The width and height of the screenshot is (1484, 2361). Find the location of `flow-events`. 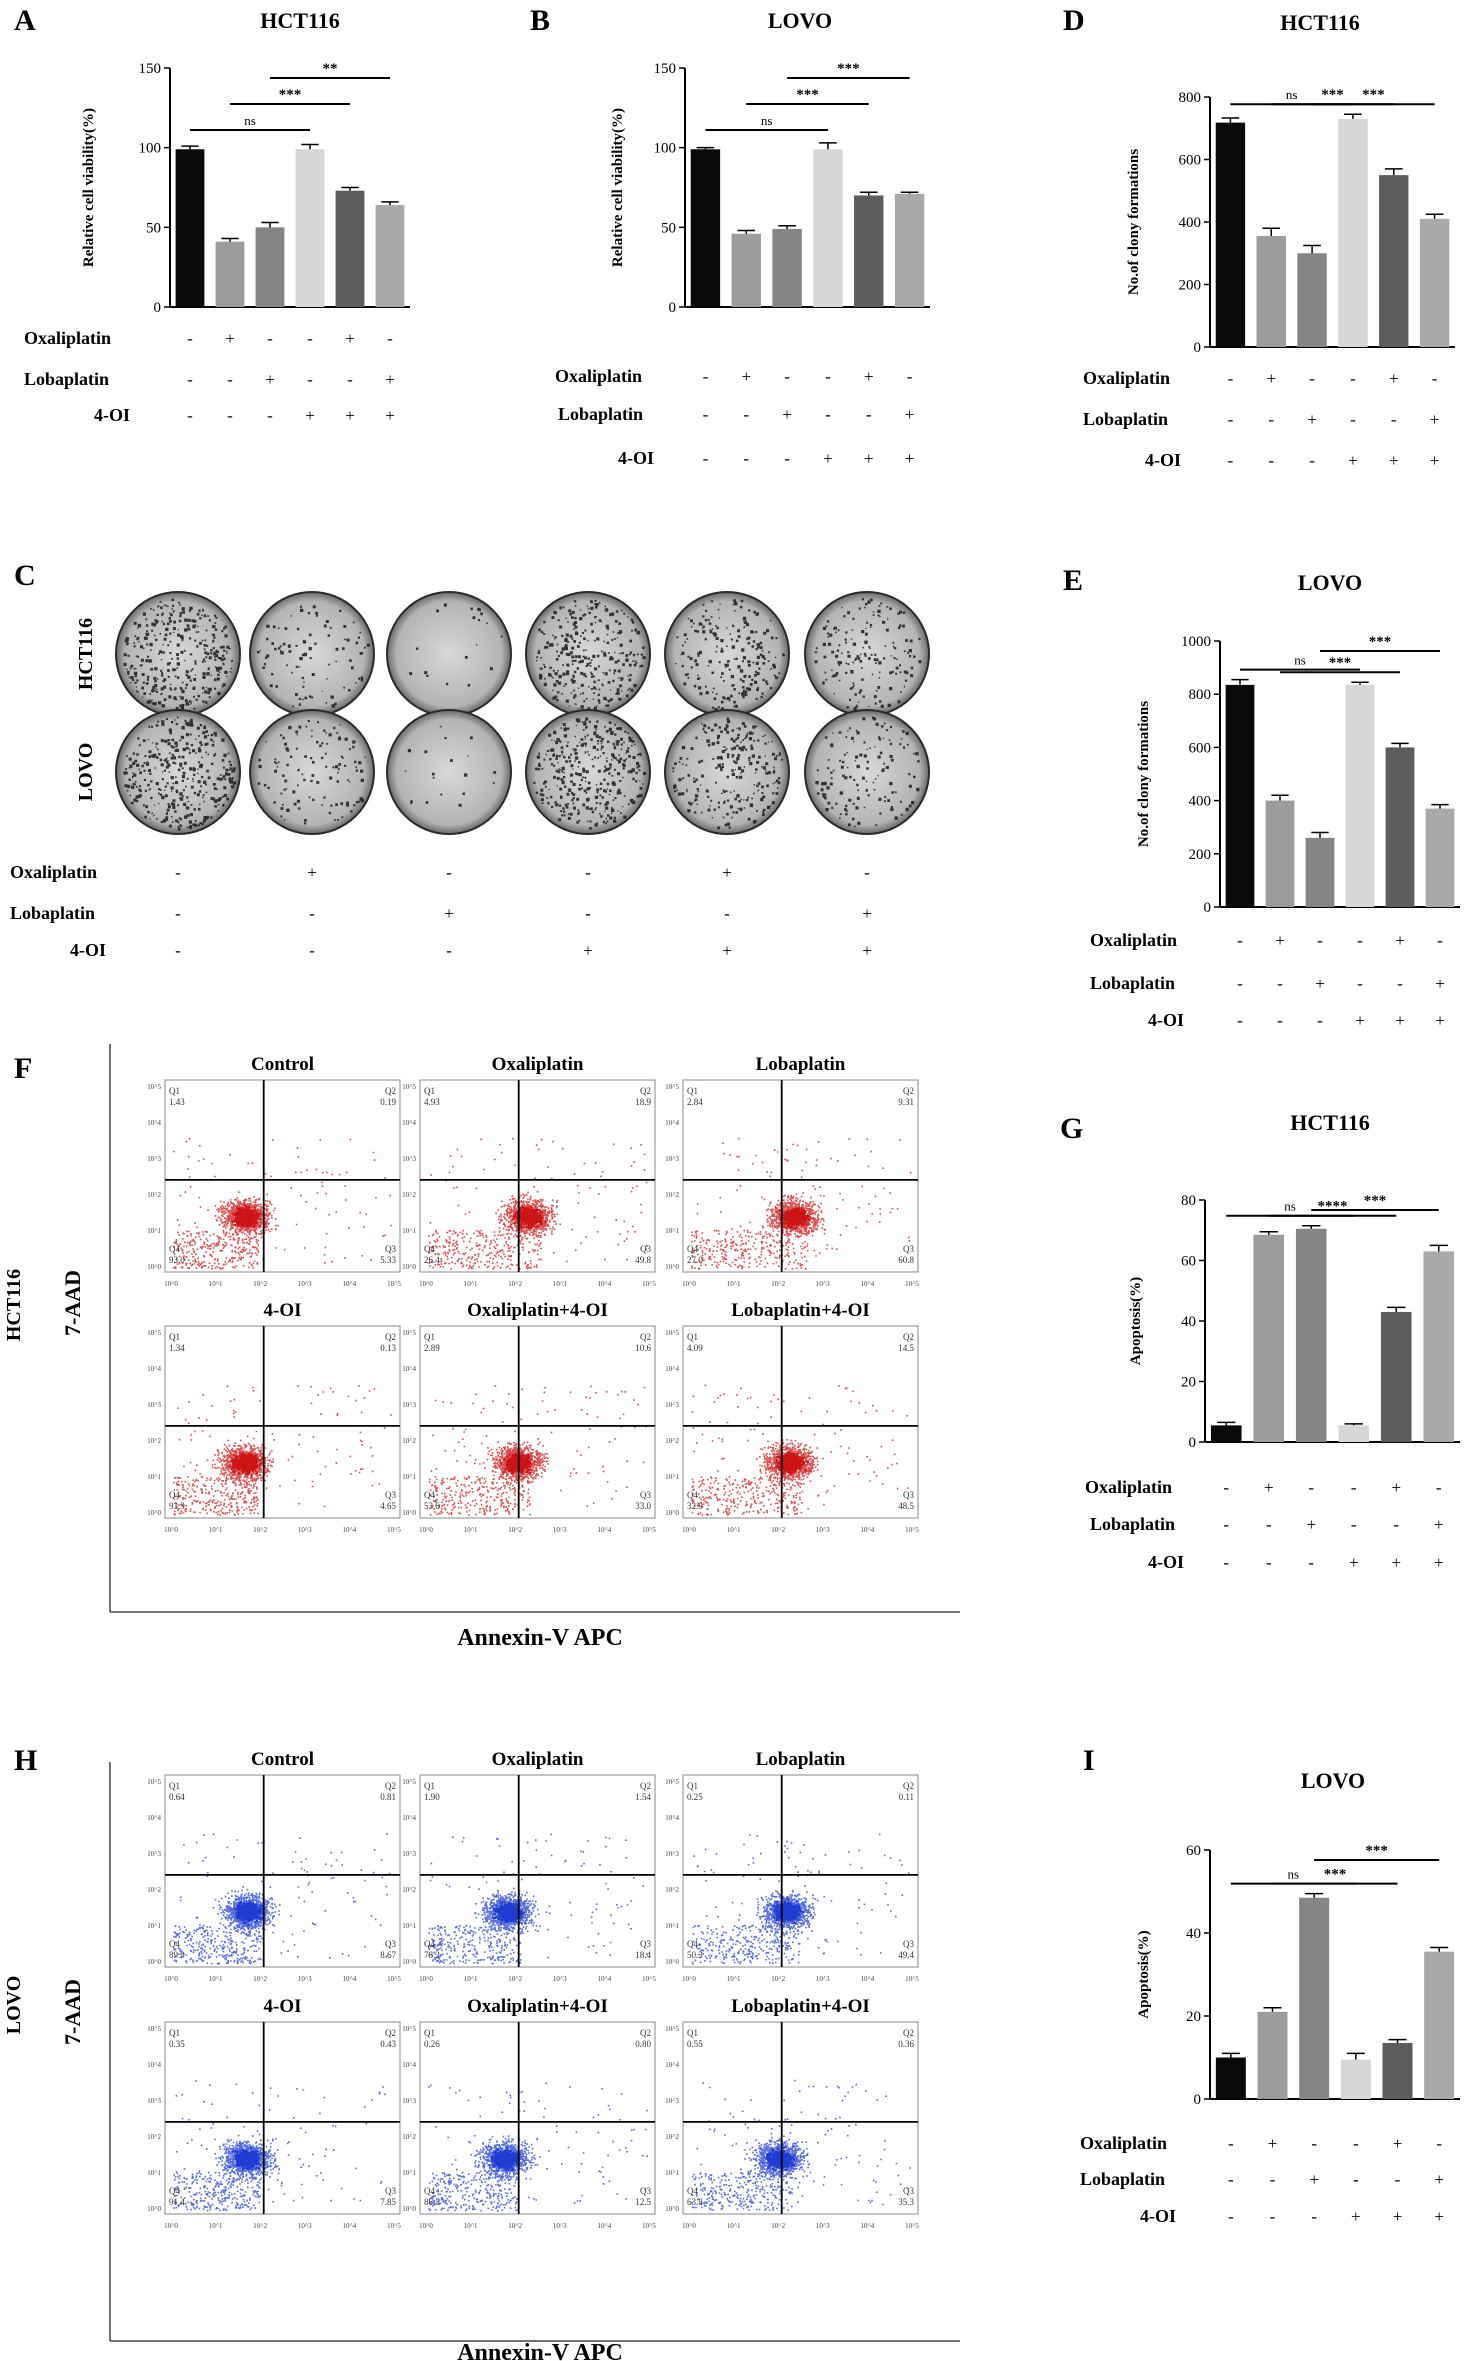

flow-events is located at coordinates (538, 1899).